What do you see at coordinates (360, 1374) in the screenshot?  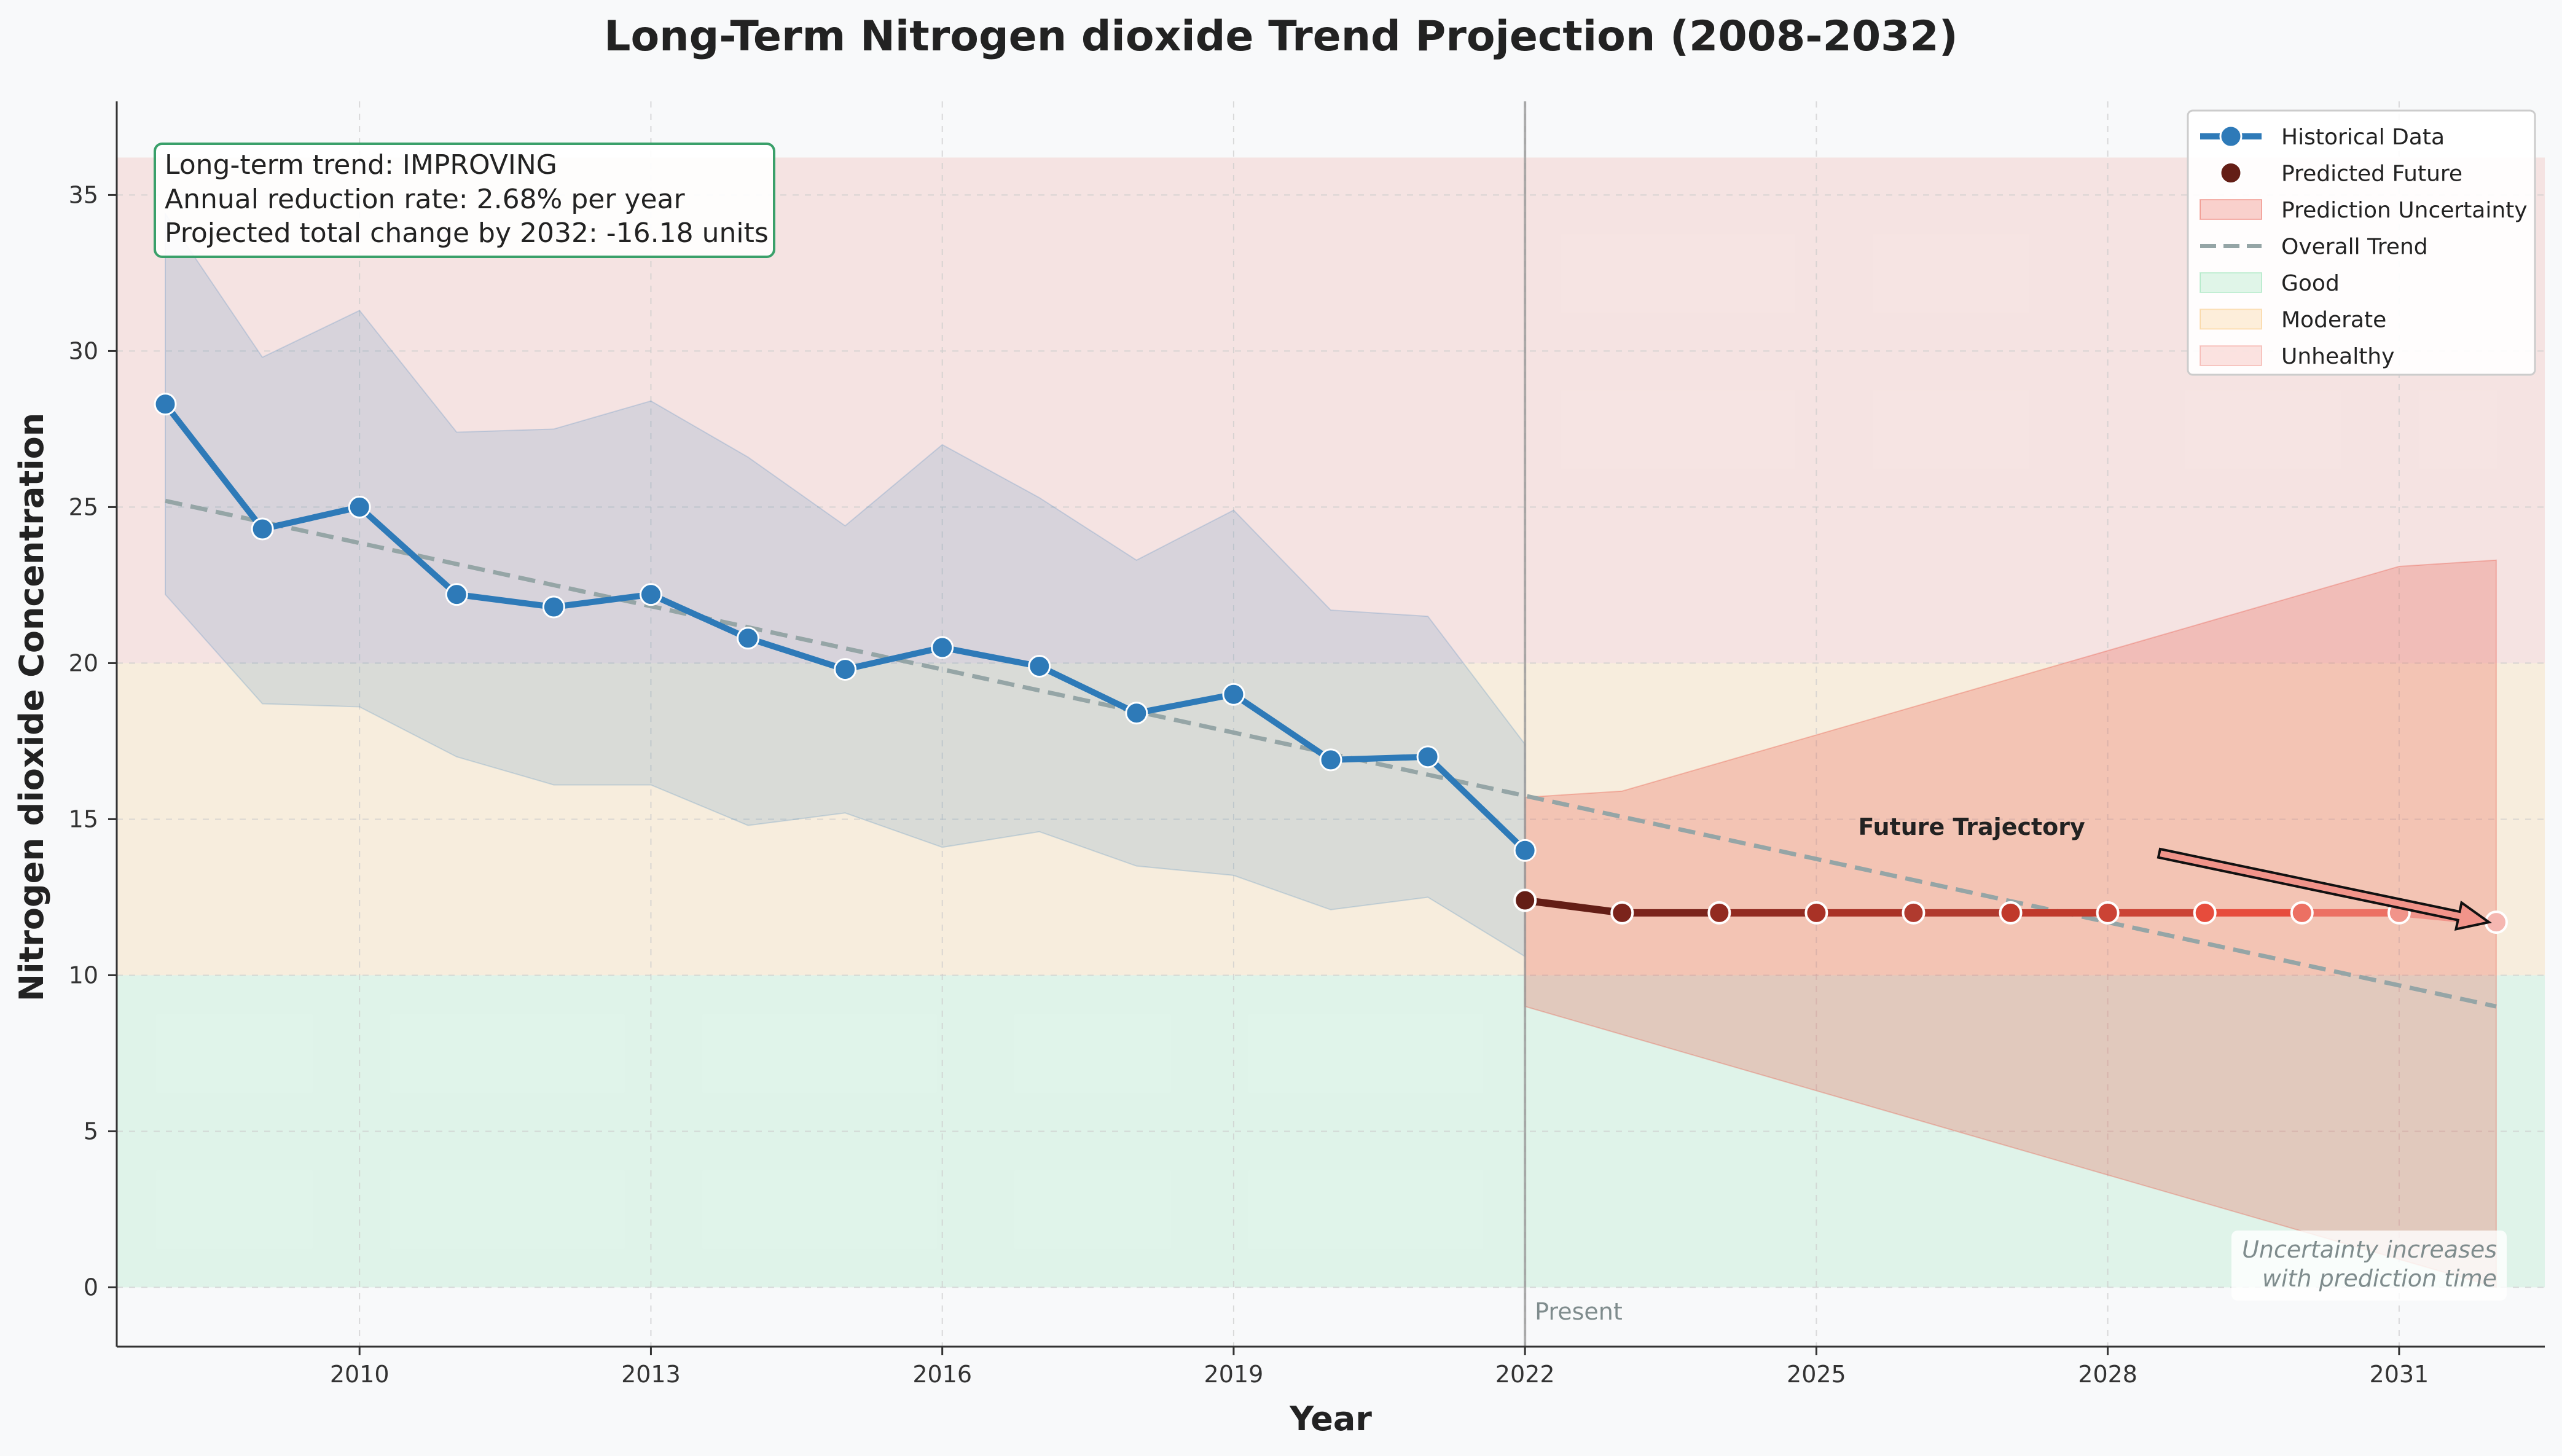 I see `x-tick-label: 2010` at bounding box center [360, 1374].